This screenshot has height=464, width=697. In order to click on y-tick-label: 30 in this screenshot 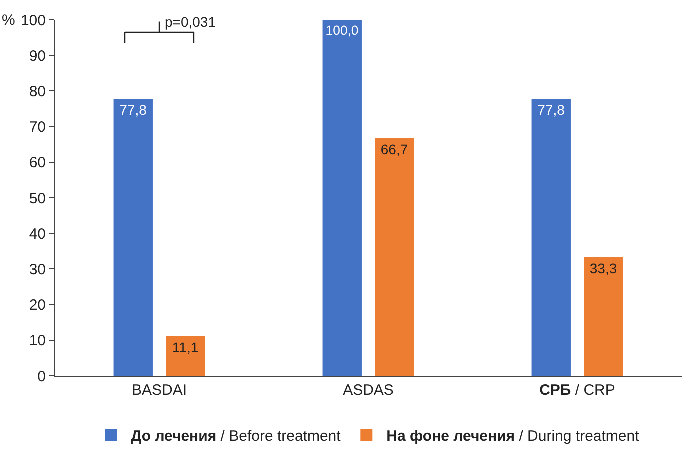, I will do `click(37, 269)`.